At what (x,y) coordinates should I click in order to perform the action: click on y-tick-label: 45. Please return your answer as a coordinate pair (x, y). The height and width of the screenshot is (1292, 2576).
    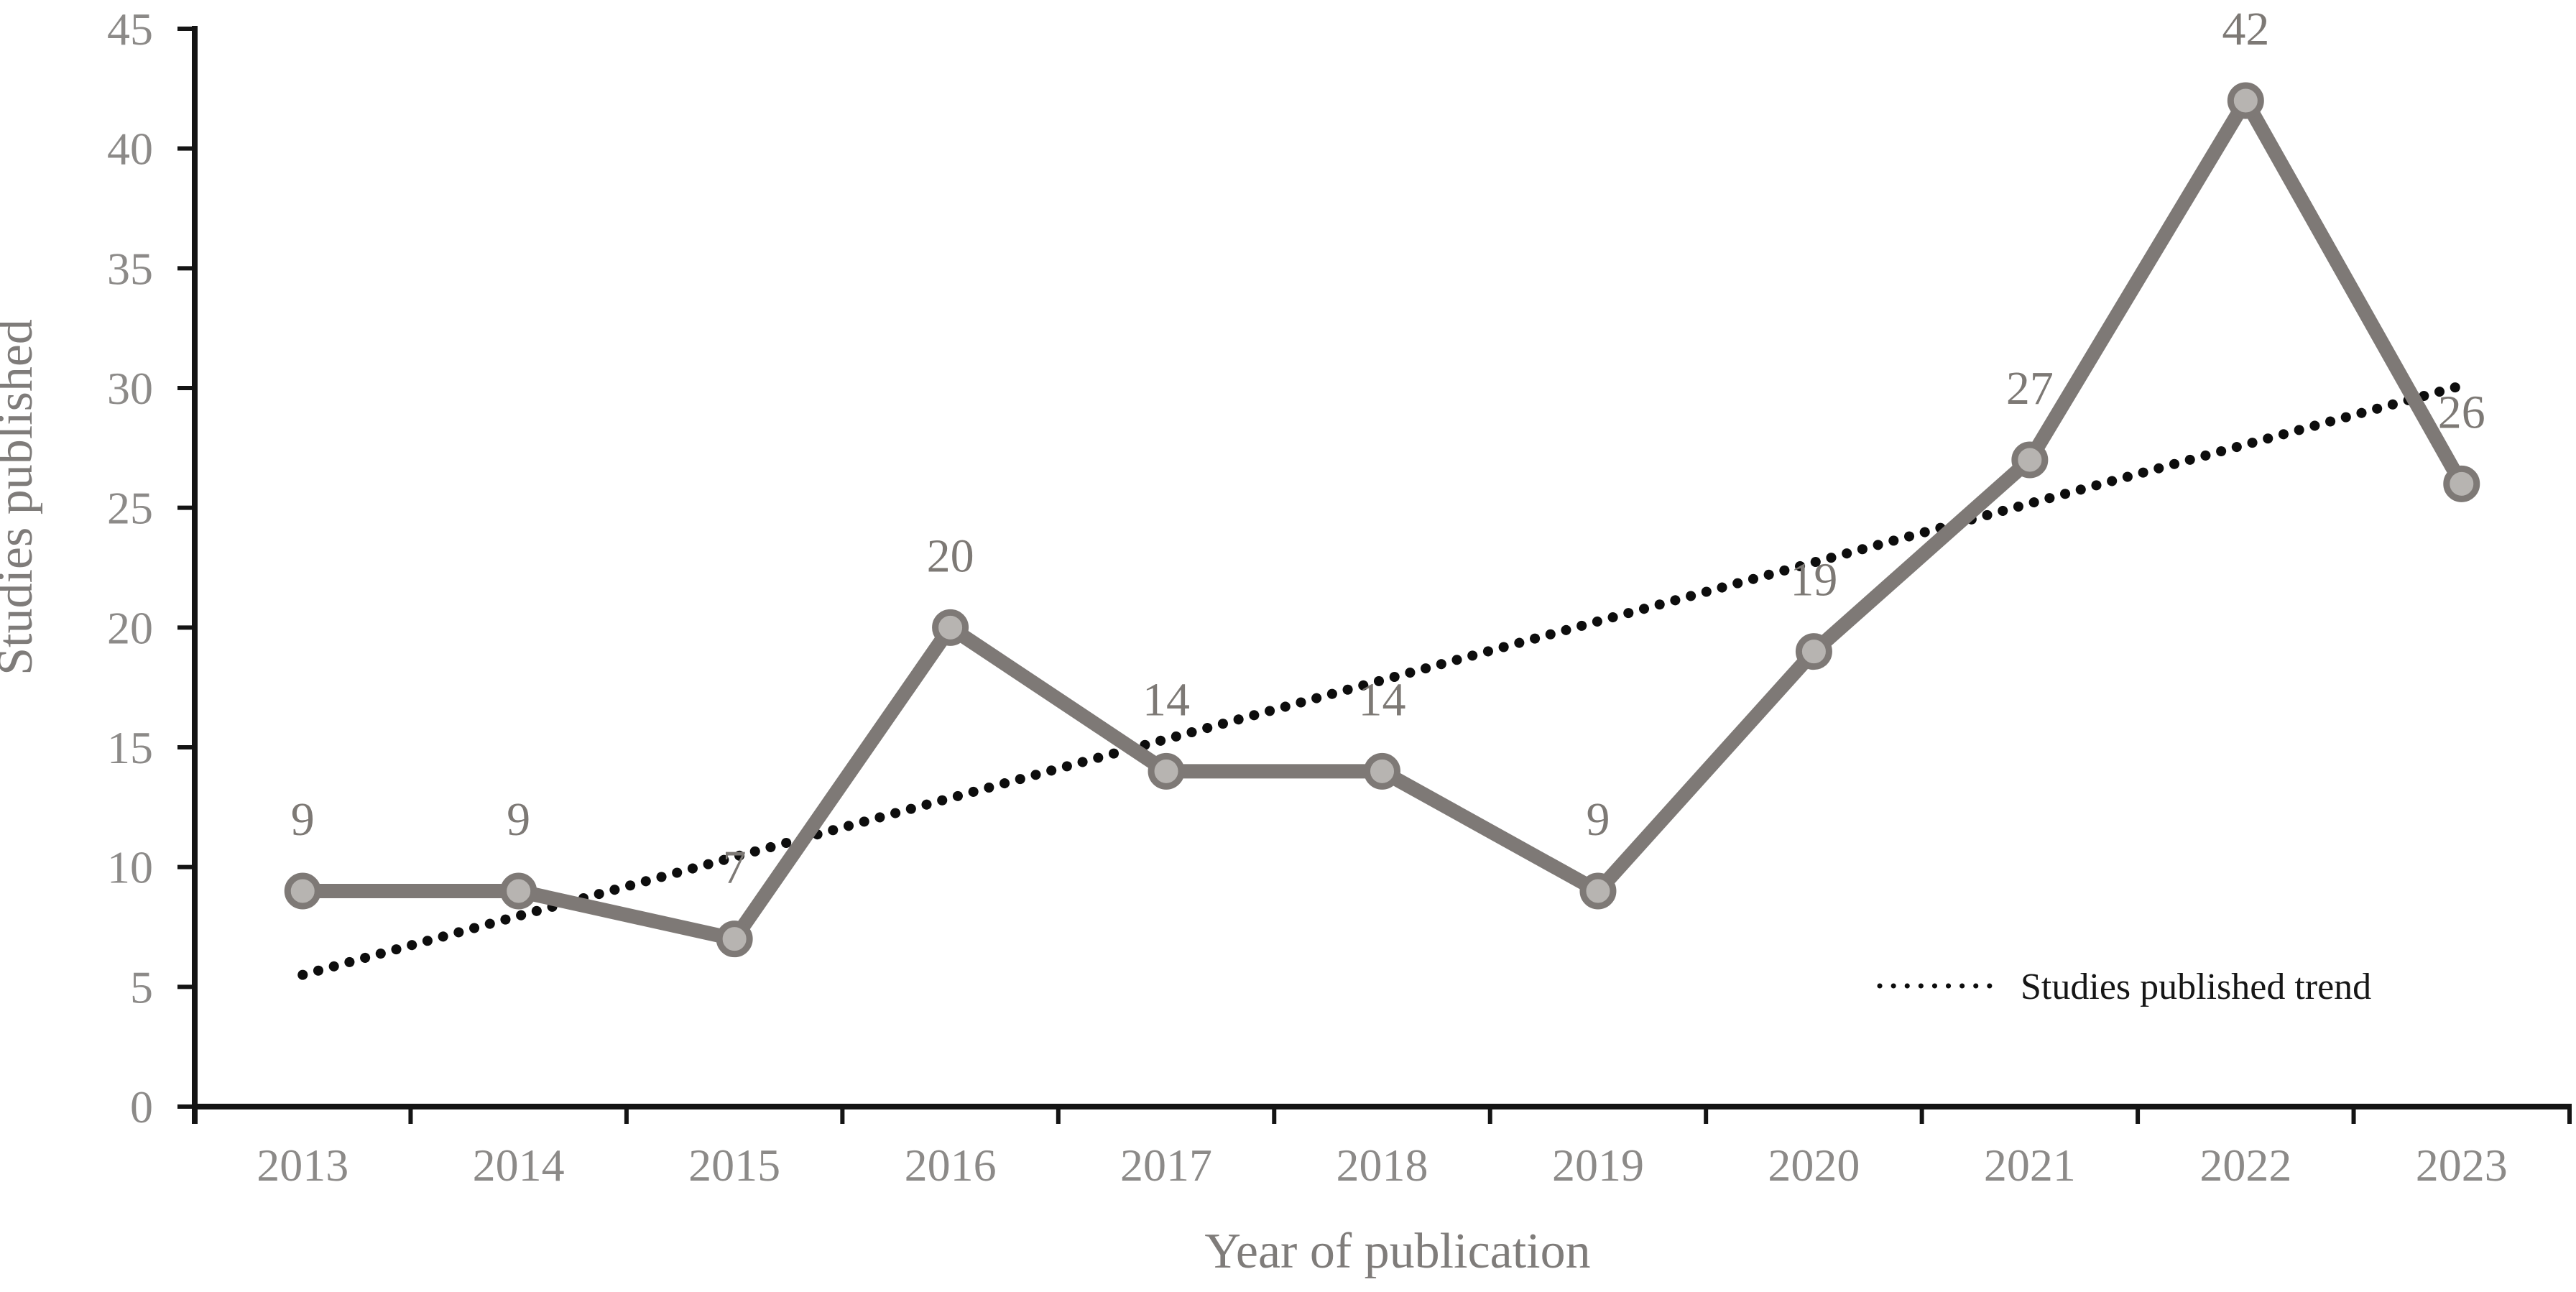
    Looking at the image, I should click on (130, 30).